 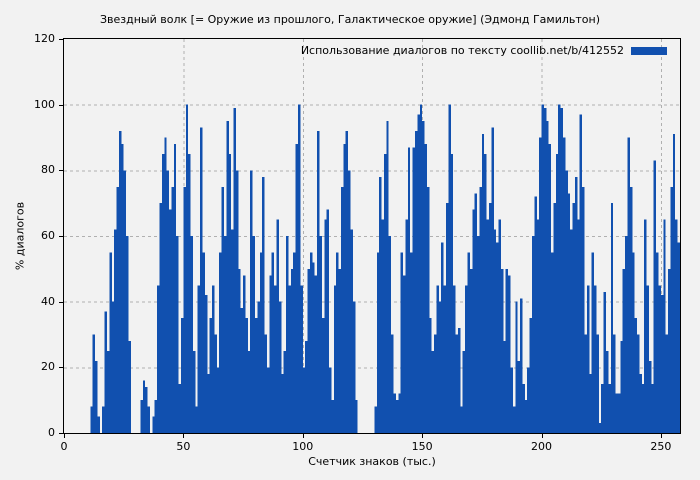 What do you see at coordinates (649, 50) in the screenshot?
I see `legend-swatch` at bounding box center [649, 50].